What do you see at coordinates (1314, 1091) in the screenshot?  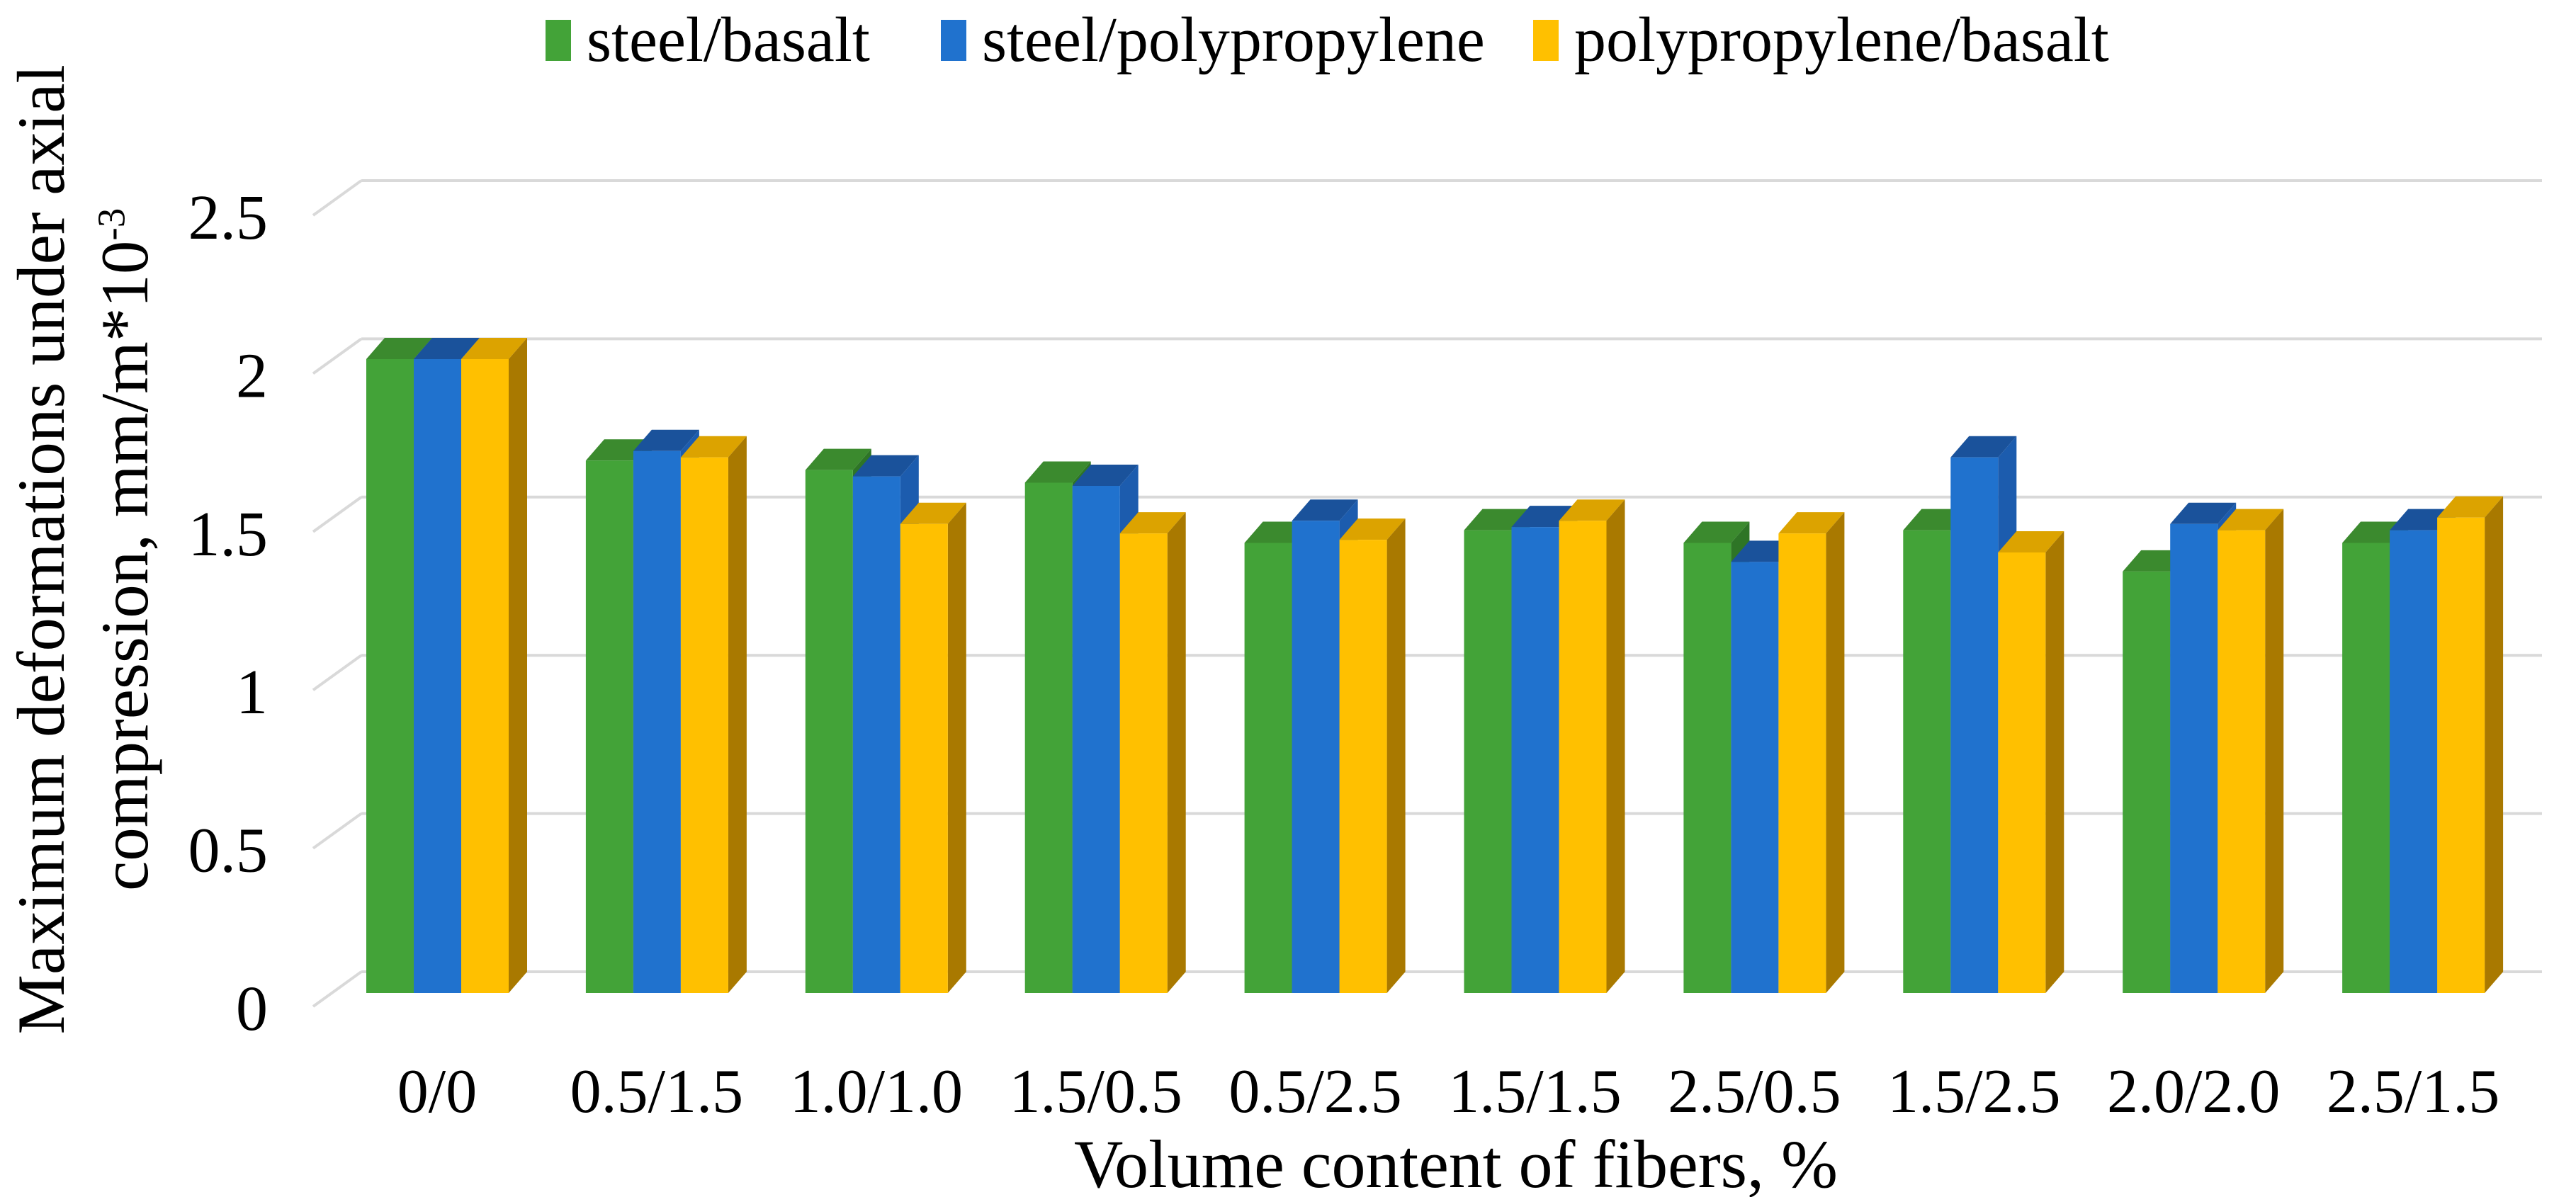 I see `x-category-label: 0.5/2.5` at bounding box center [1314, 1091].